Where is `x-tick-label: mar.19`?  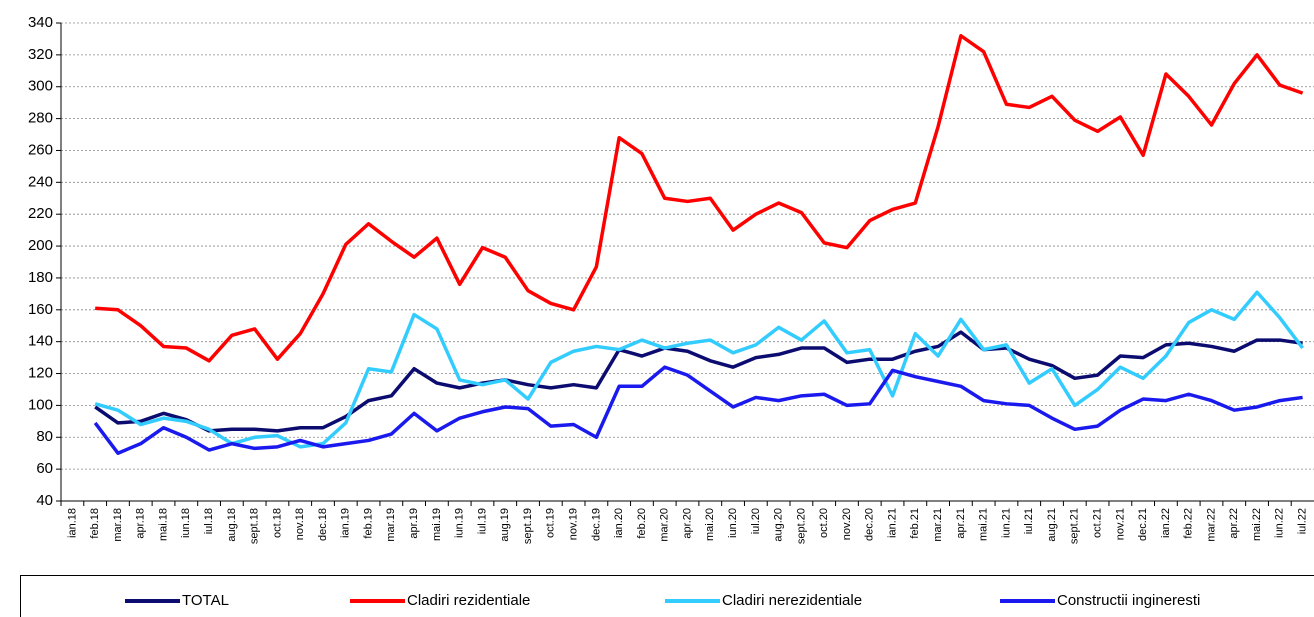
x-tick-label: mar.19 is located at coordinates (391, 525).